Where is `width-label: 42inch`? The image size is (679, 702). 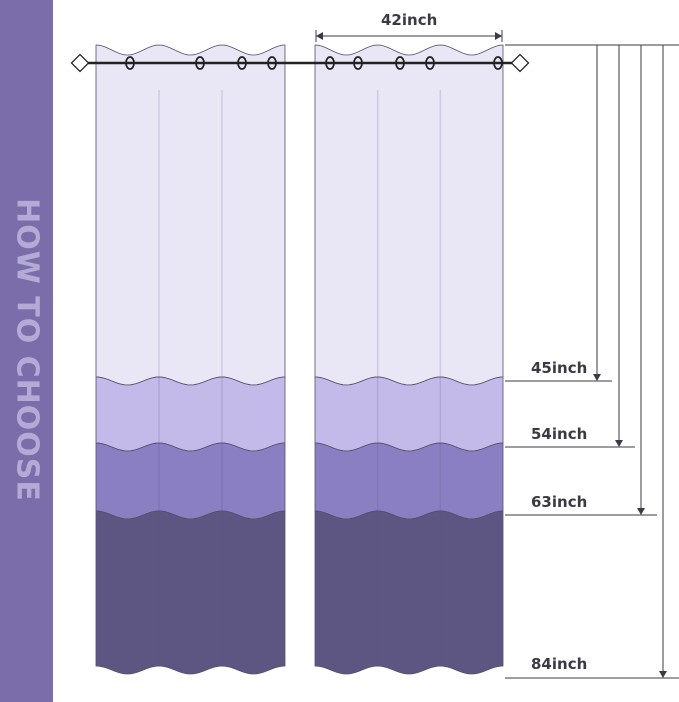 width-label: 42inch is located at coordinates (409, 20).